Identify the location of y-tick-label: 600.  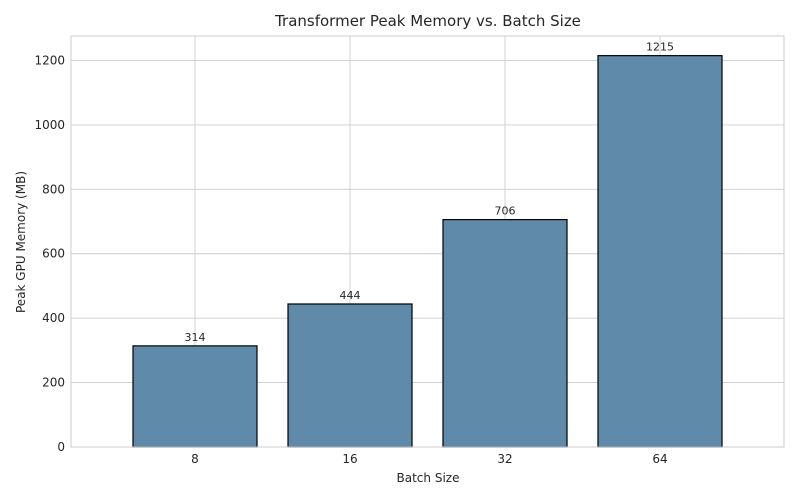
(53, 254).